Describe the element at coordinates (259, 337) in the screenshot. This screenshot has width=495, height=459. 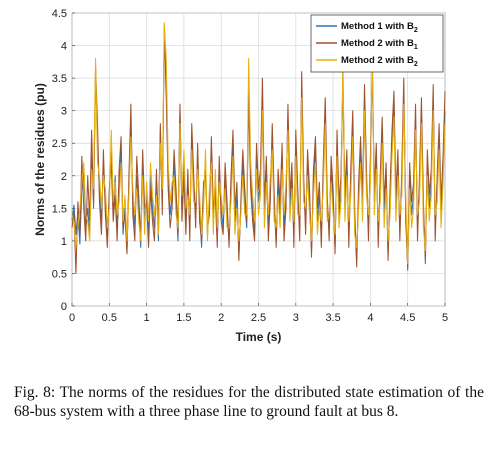
I see `x-axis-label: Time (s)` at that location.